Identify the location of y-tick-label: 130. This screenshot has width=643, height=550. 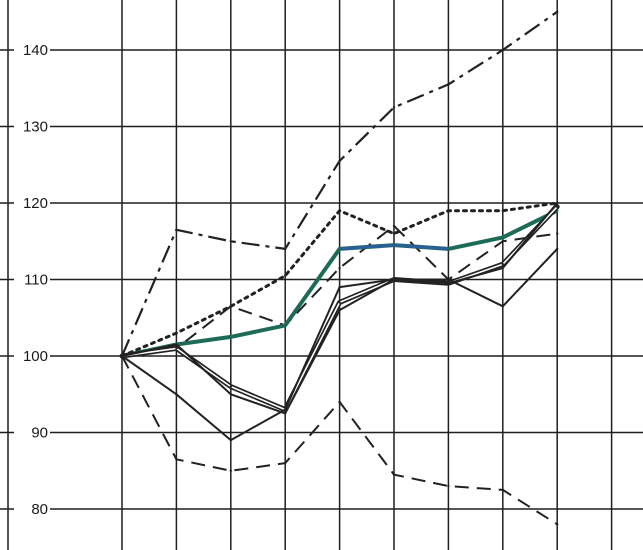
(35, 127).